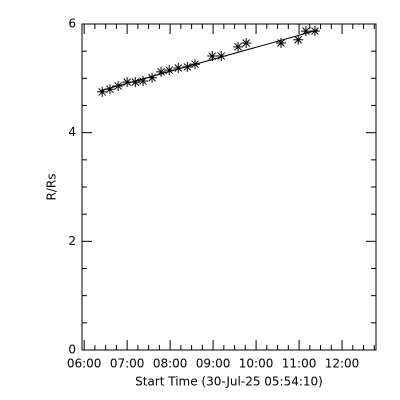 The width and height of the screenshot is (400, 400). Describe the element at coordinates (72, 24) in the screenshot. I see `y-tick-label: 6` at that location.